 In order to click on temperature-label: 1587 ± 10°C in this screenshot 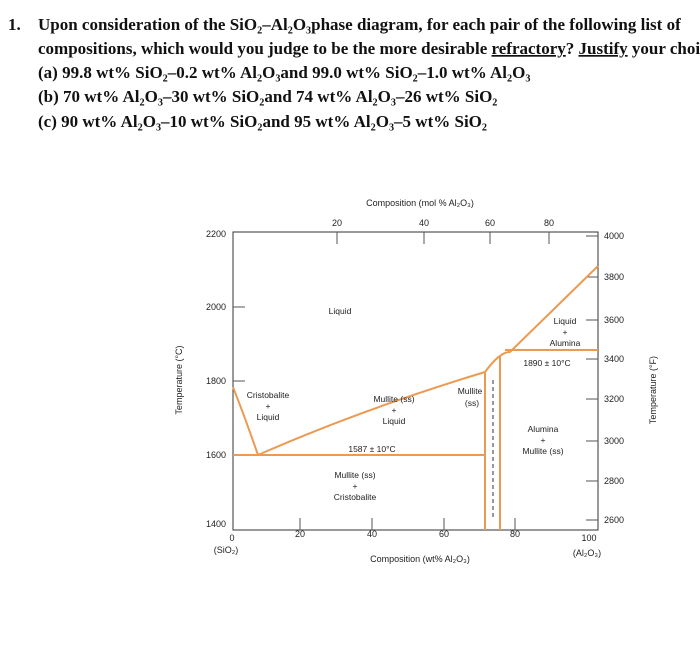, I will do `click(371, 449)`.